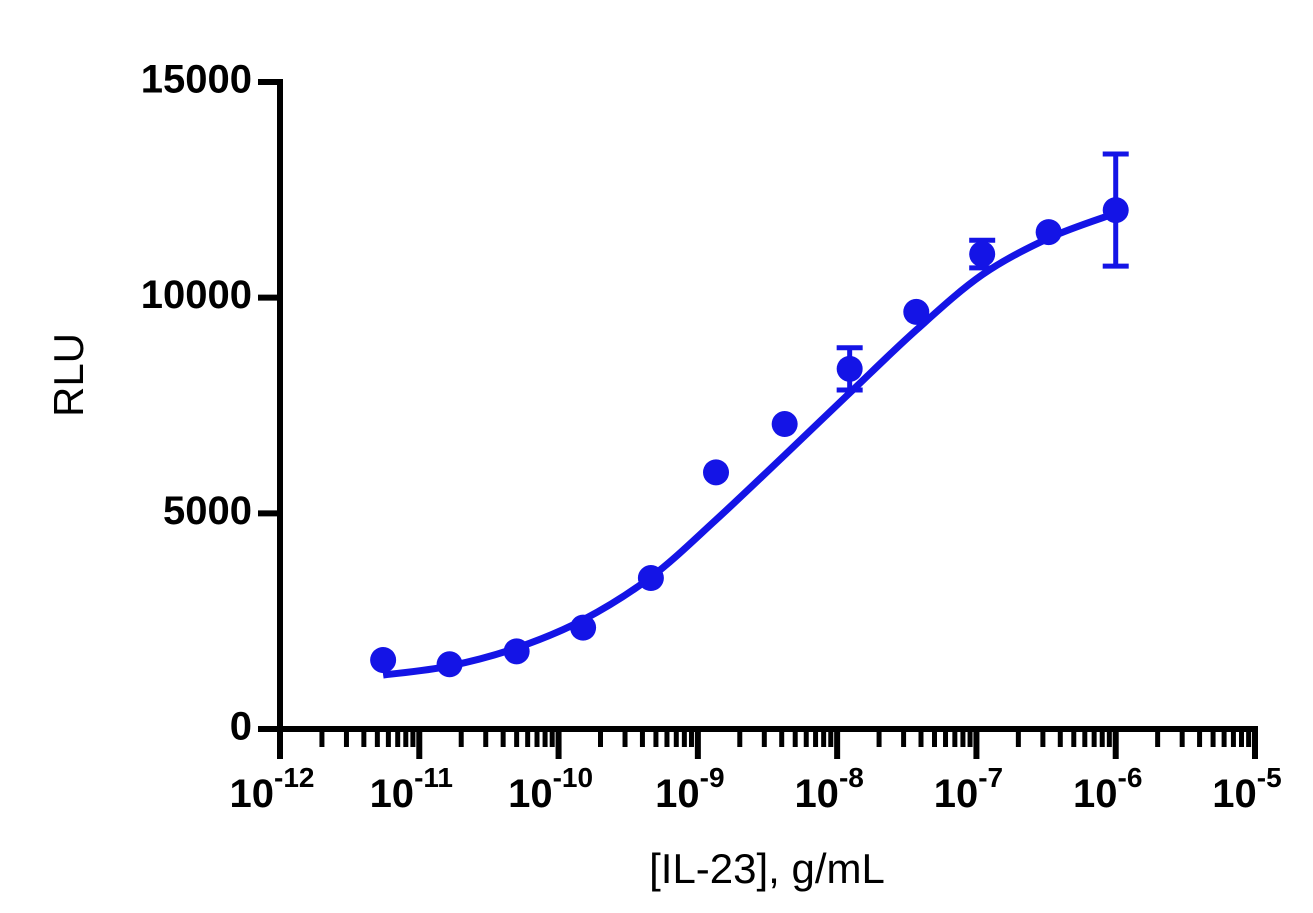 This screenshot has width=1313, height=913. Describe the element at coordinates (767, 868) in the screenshot. I see `x-axis-title: [IL-23], g/mL` at that location.